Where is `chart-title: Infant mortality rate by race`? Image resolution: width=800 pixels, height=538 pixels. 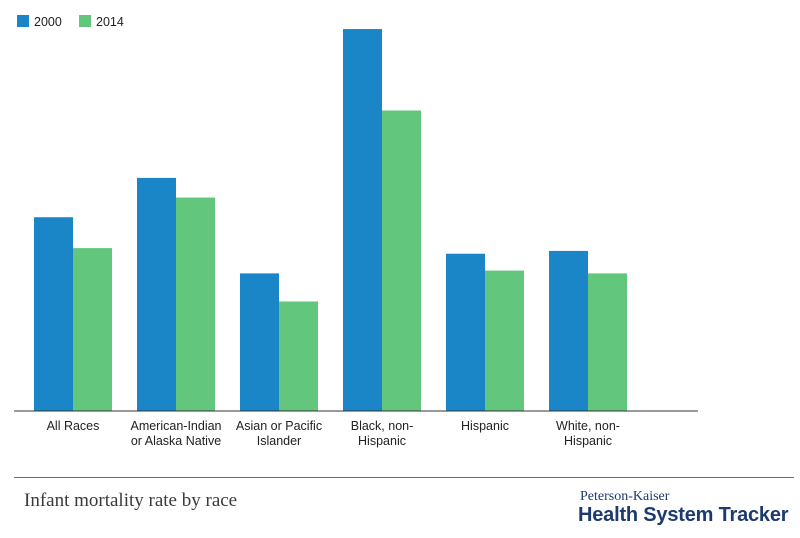 chart-title: Infant mortality rate by race is located at coordinates (131, 500).